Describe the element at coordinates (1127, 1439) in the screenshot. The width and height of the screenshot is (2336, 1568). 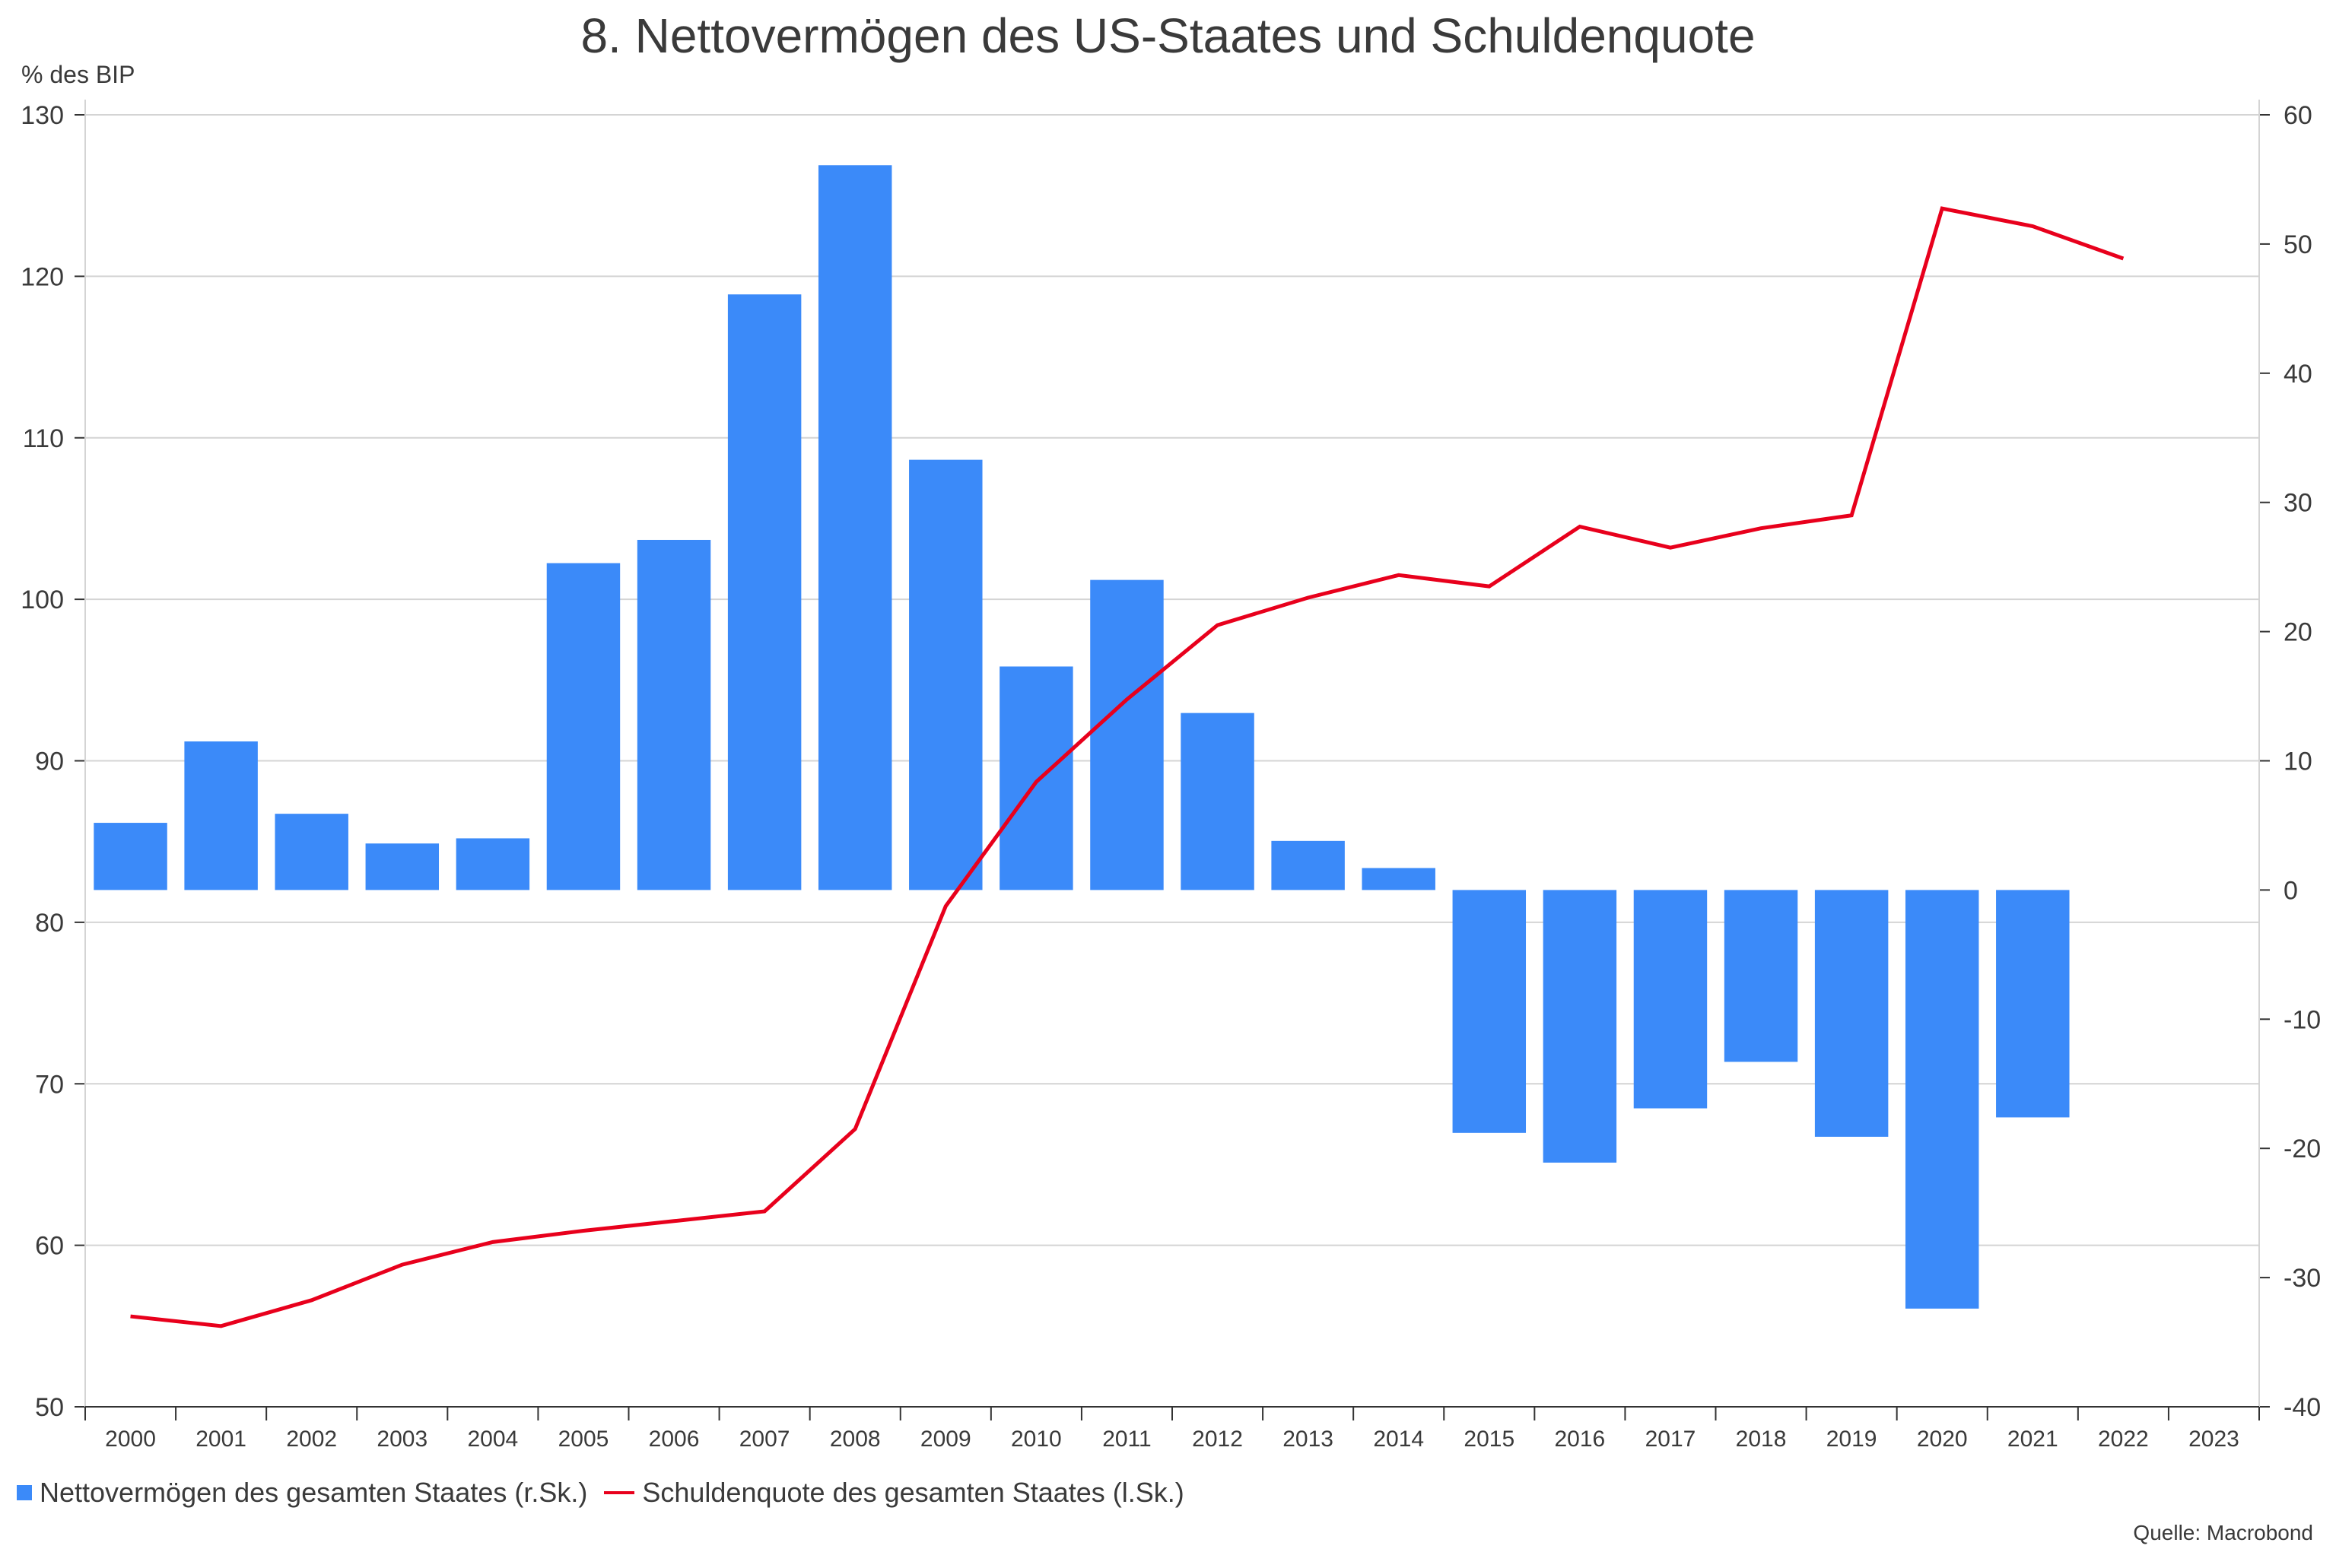
I see `x-tick-label: 2011` at that location.